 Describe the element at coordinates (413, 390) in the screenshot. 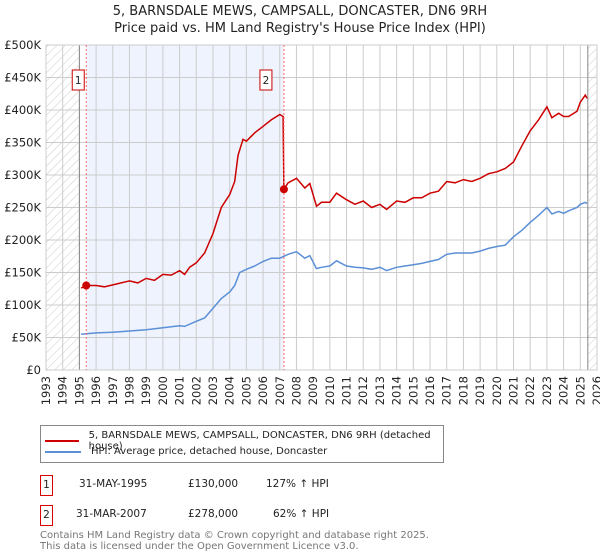

I see `x-tick-label: 2015` at that location.